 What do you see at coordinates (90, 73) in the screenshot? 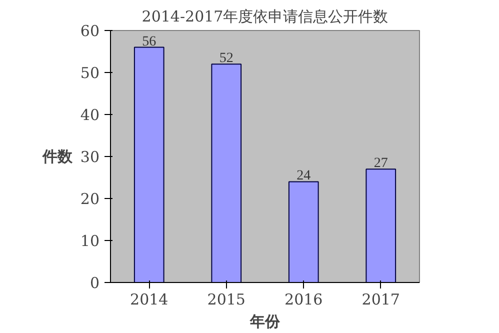
I see `y-tick-label: 50` at bounding box center [90, 73].